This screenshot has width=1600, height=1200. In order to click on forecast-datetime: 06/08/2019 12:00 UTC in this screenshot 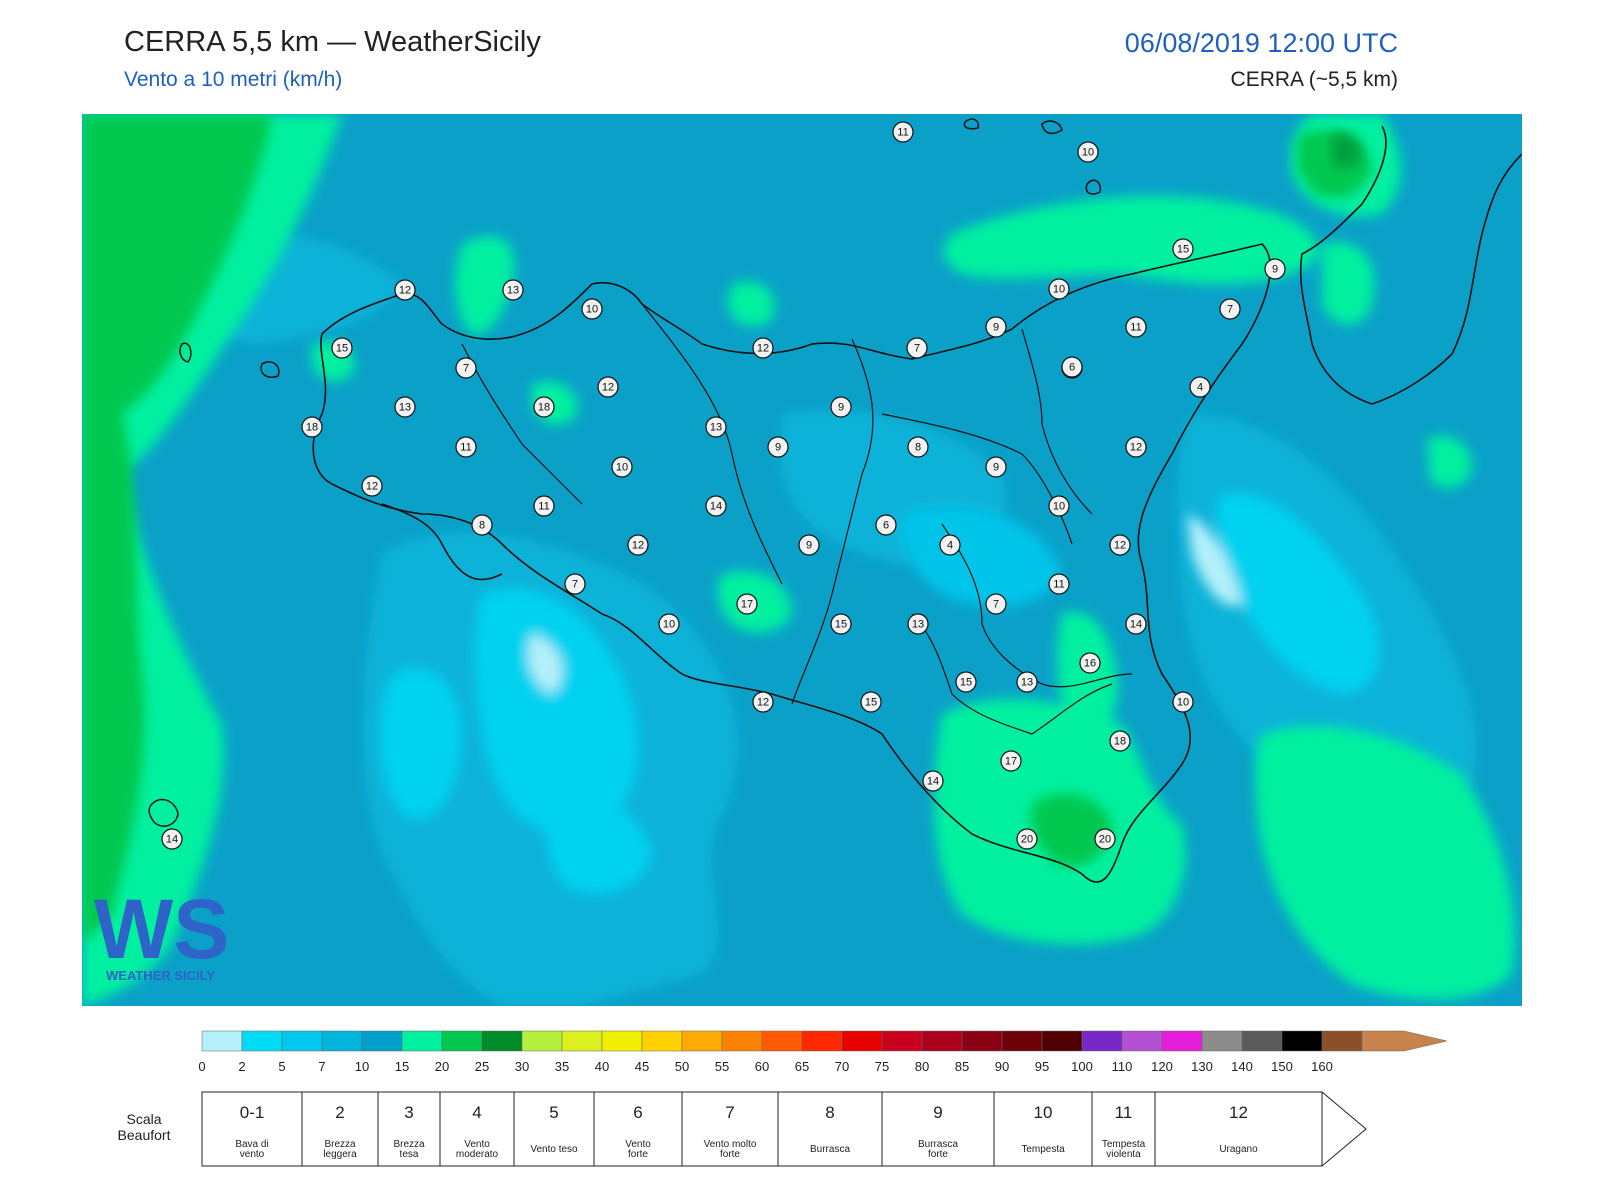, I will do `click(1261, 43)`.